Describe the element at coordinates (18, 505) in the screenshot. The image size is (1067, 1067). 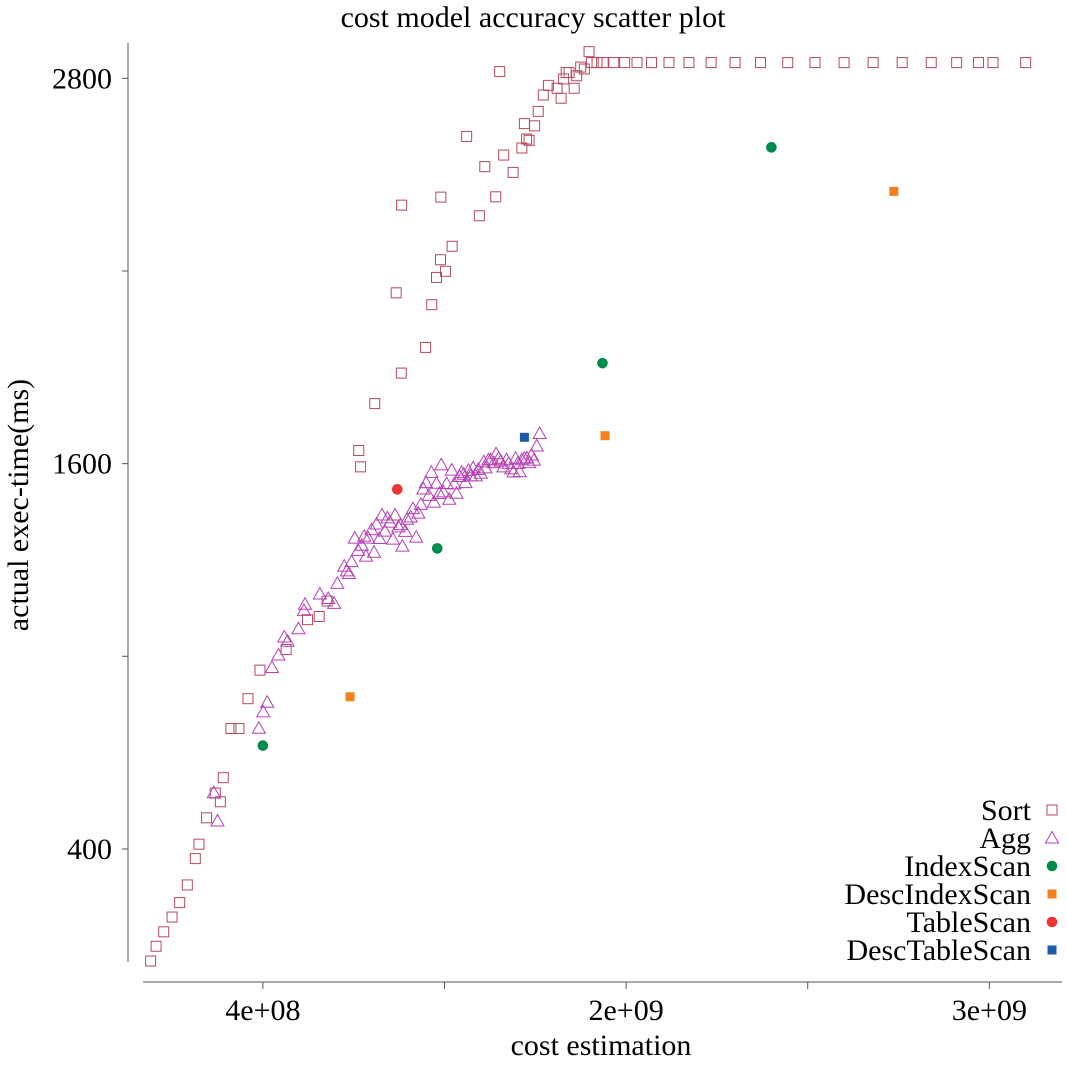
I see `y-axis-label: actual exec-time(ms)` at that location.